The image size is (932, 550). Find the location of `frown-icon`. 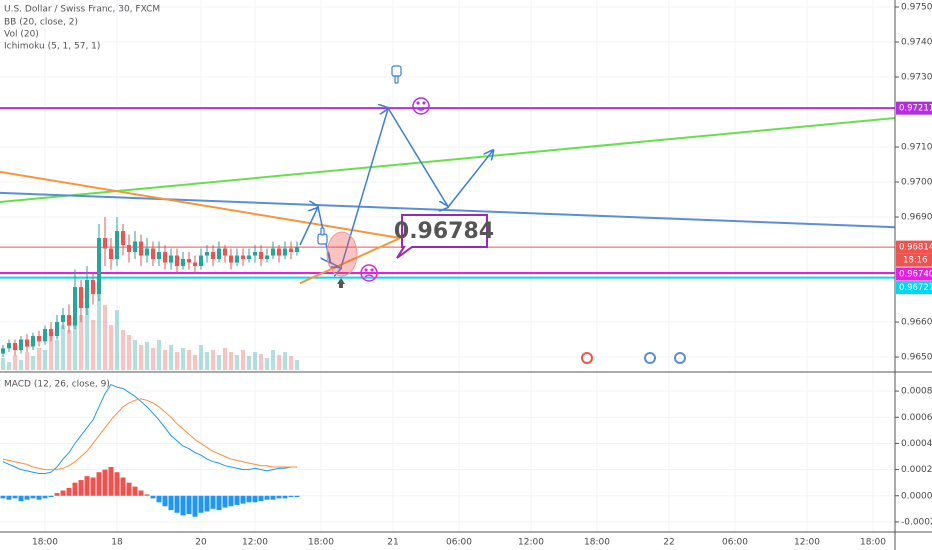

frown-icon is located at coordinates (369, 273).